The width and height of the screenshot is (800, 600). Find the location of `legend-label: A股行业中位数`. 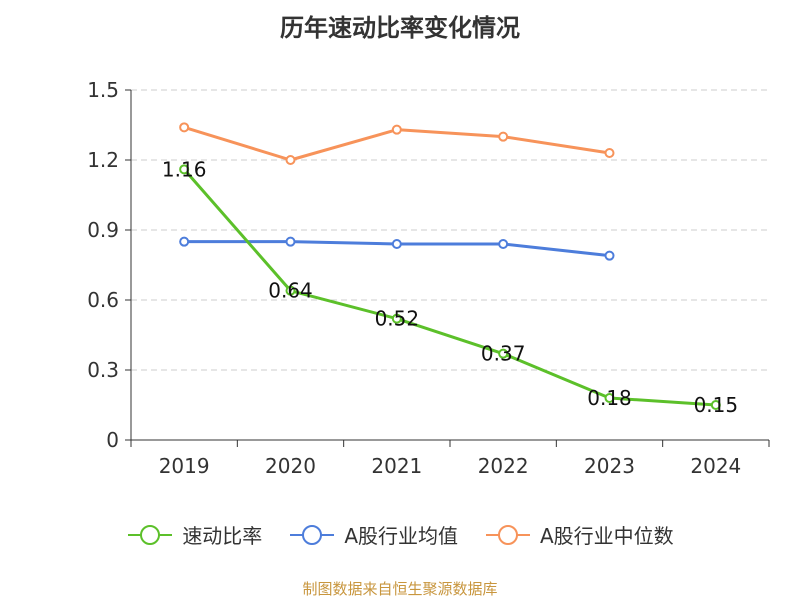

legend-label: A股行业中位数 is located at coordinates (607, 536).